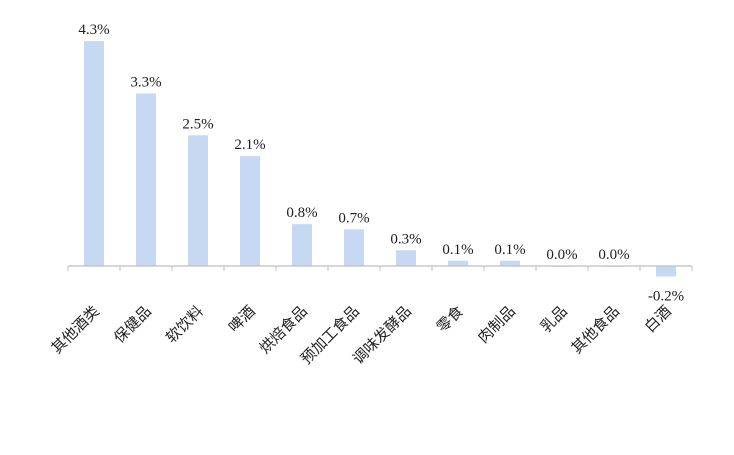 The width and height of the screenshot is (734, 455). Describe the element at coordinates (353, 218) in the screenshot. I see `value-label-6: 0.7%` at that location.